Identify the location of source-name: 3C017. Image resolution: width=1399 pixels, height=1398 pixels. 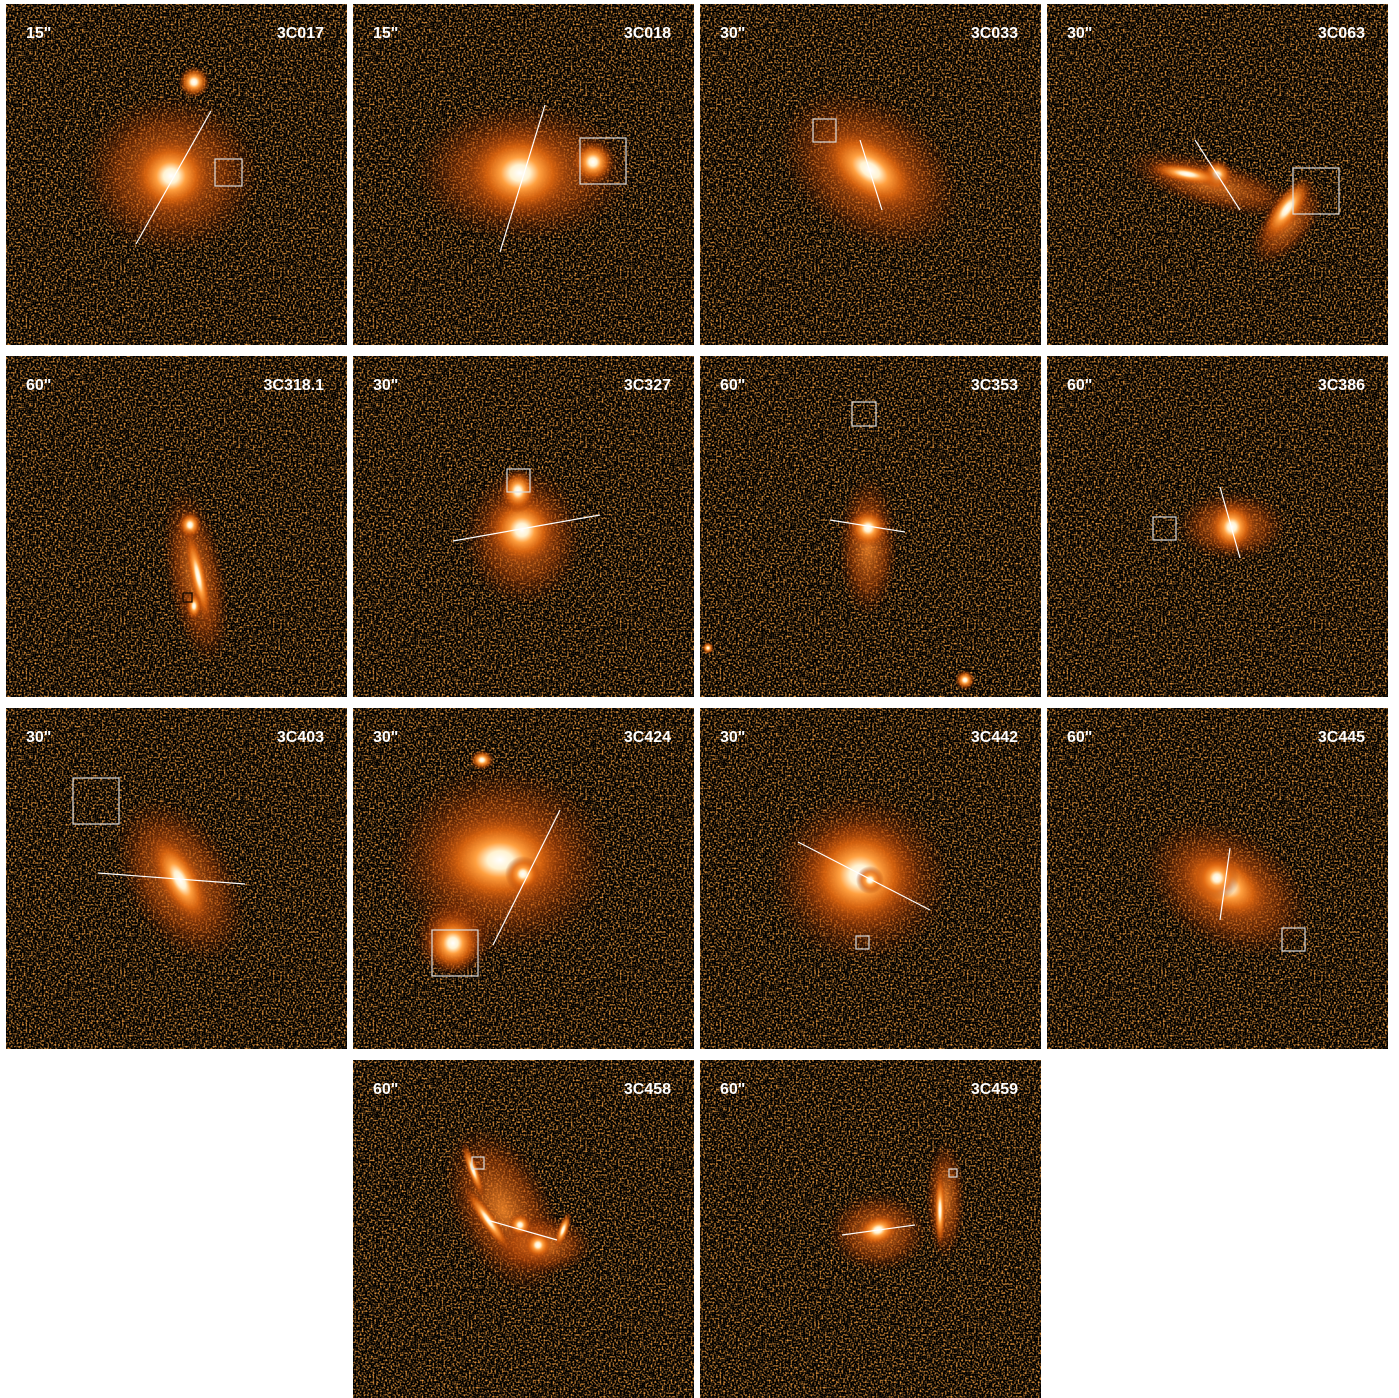
(300, 33).